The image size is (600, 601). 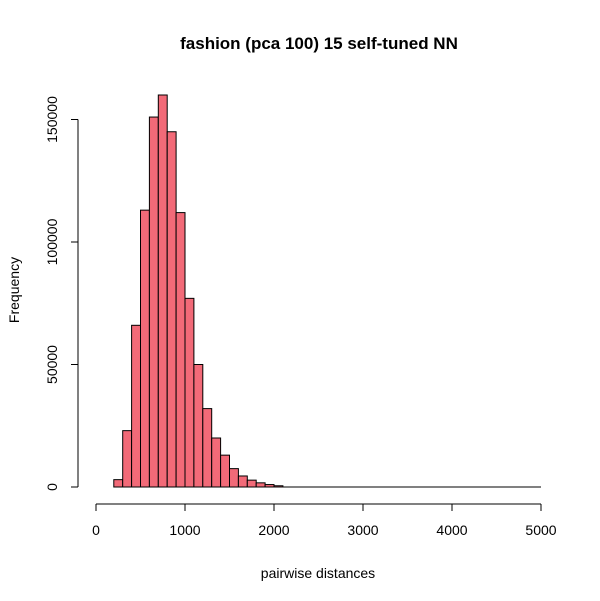 I want to click on y-tick-label: 50000, so click(x=52, y=364).